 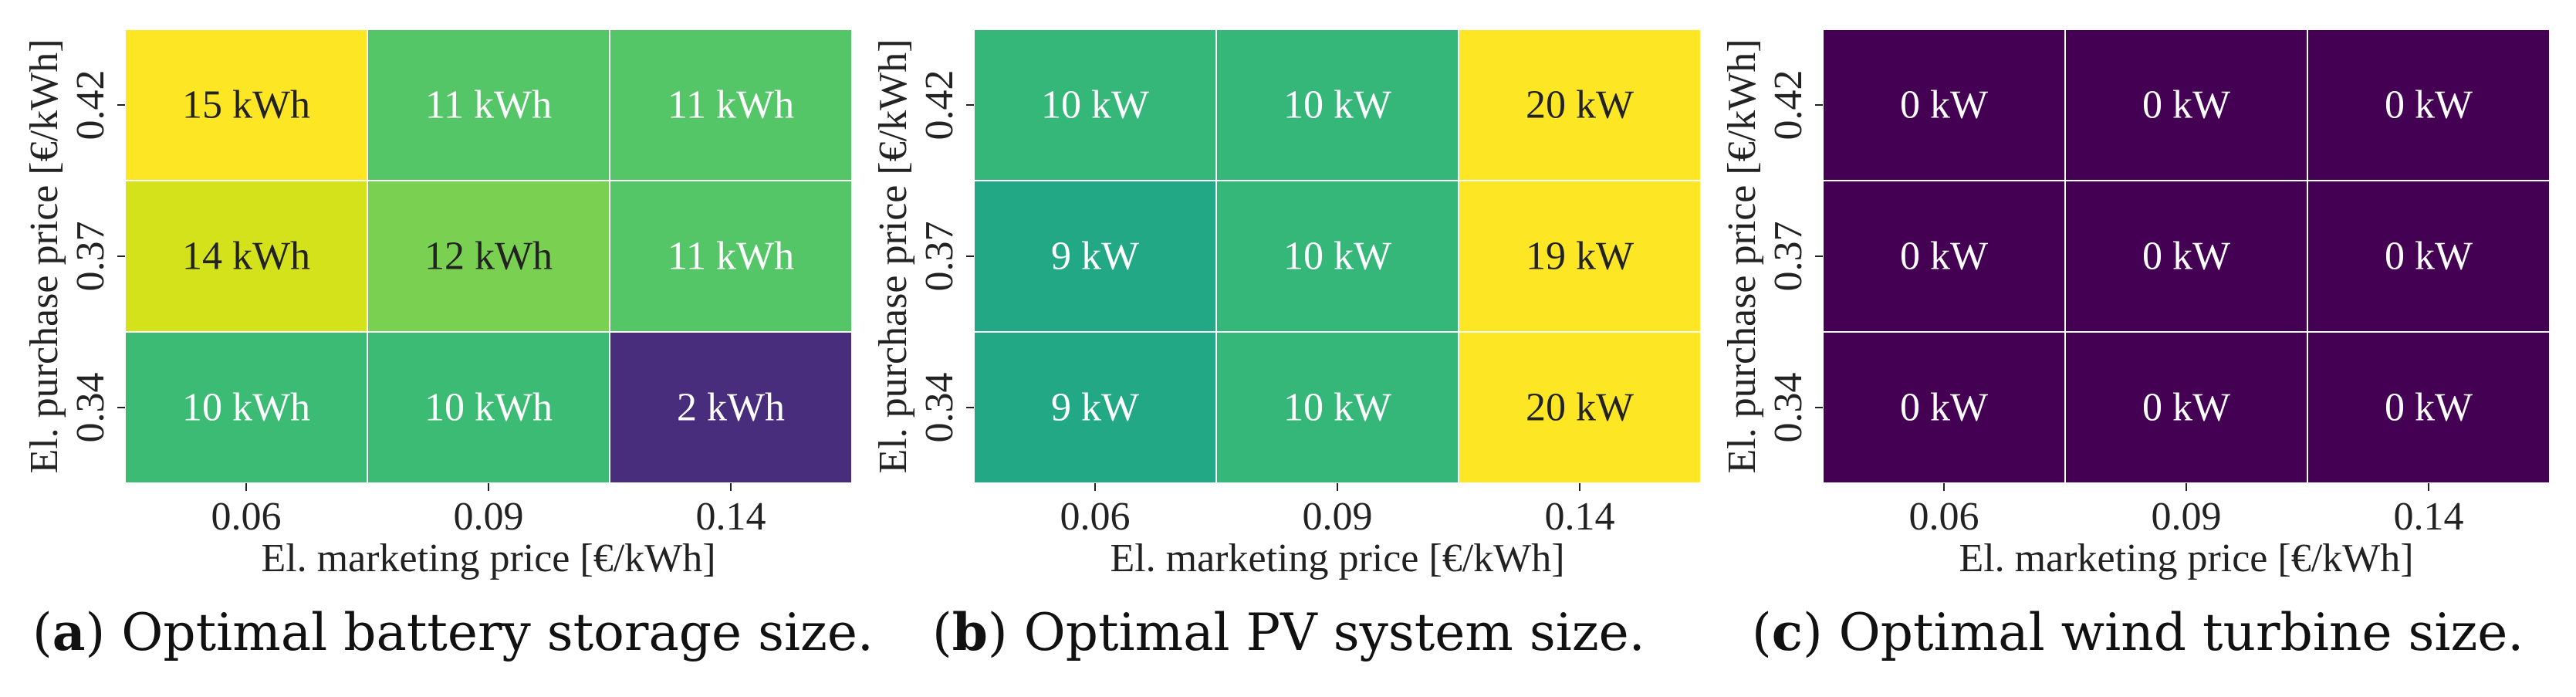 I want to click on panel-a-y-tick-1: 0.37, so click(x=91, y=257).